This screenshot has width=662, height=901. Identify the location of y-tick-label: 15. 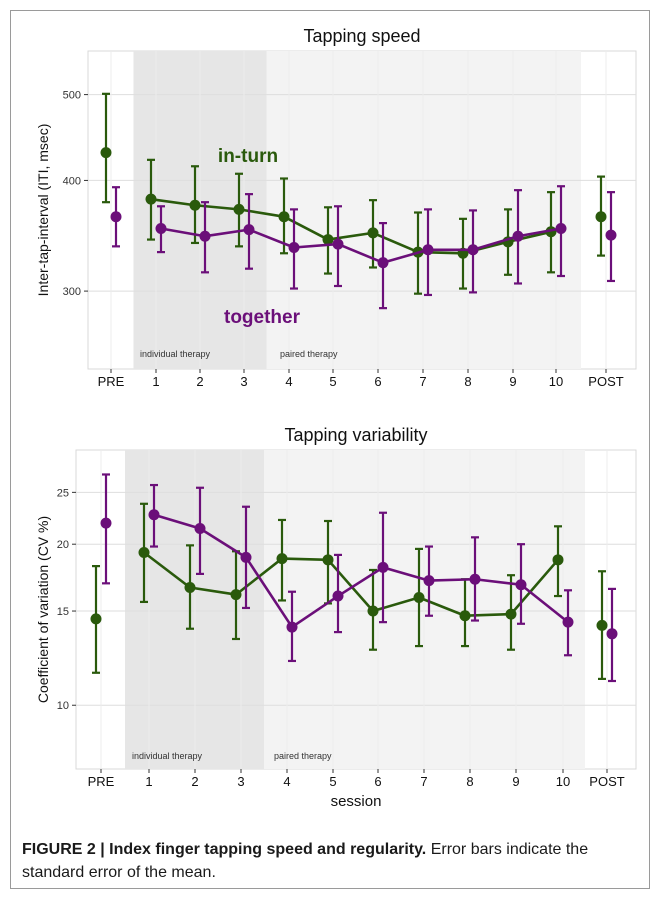
(63, 612).